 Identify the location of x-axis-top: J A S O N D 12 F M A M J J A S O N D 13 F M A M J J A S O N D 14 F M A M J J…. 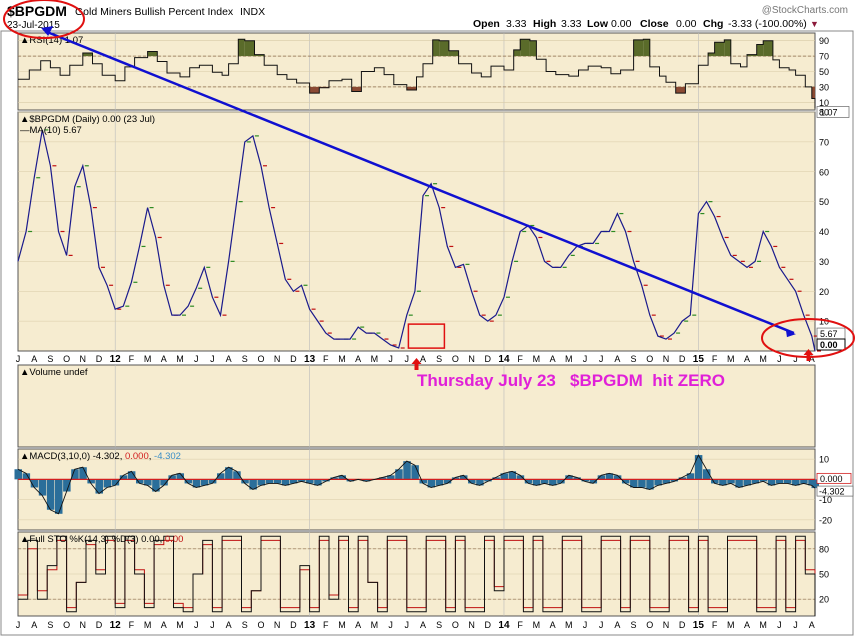
(415, 359).